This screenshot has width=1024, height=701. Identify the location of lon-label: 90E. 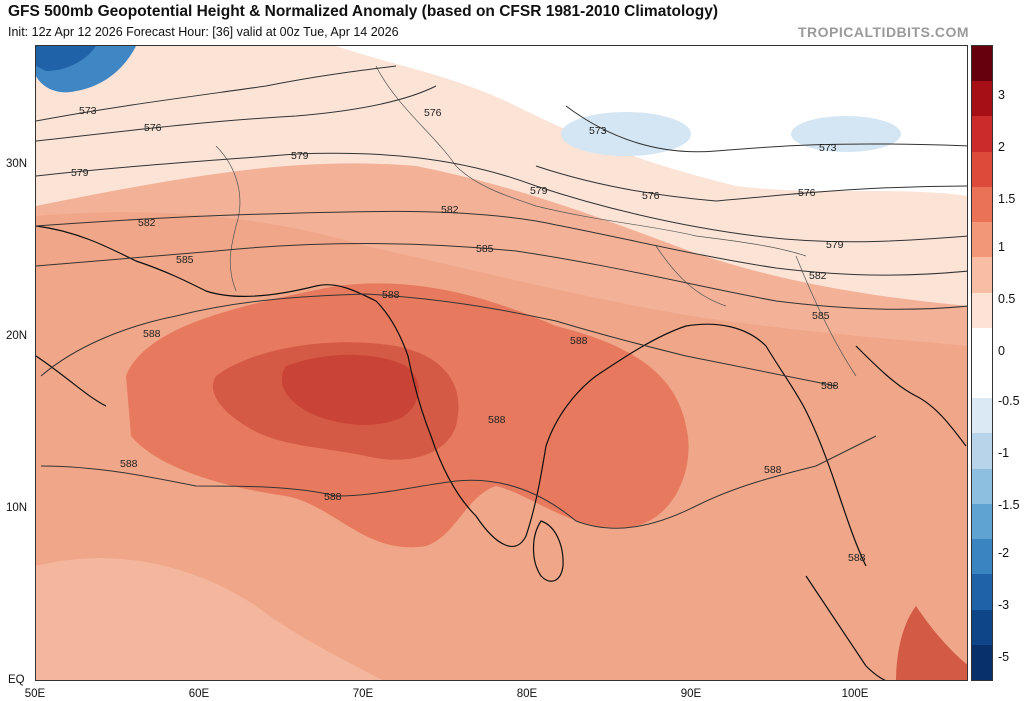
(691, 694).